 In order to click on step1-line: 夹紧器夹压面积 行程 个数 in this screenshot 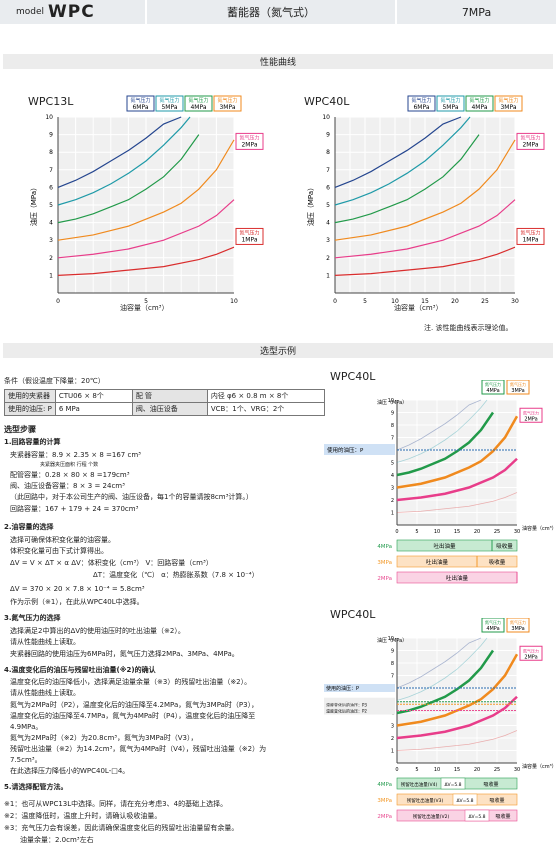, I will do `click(69, 465)`.